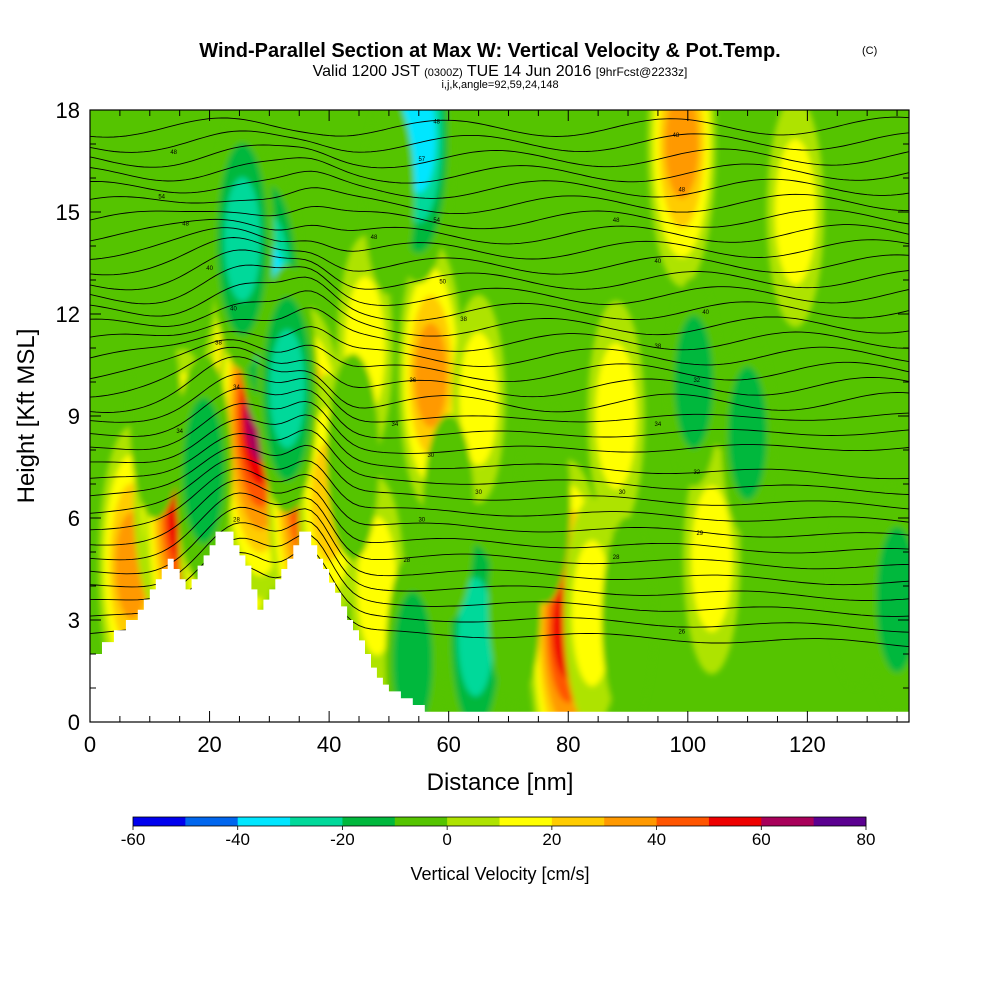 The image size is (1000, 1000). I want to click on theta-contour-label: 32, so click(696, 473).